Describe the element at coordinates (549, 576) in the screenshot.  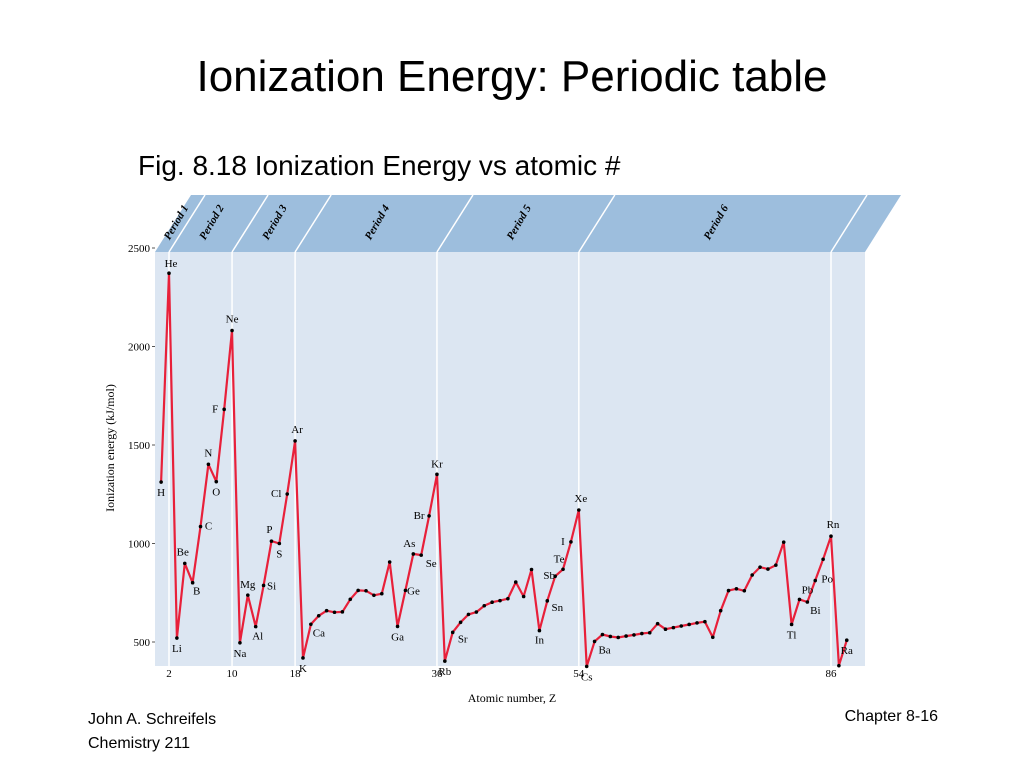
I see `element-label: Sb` at that location.